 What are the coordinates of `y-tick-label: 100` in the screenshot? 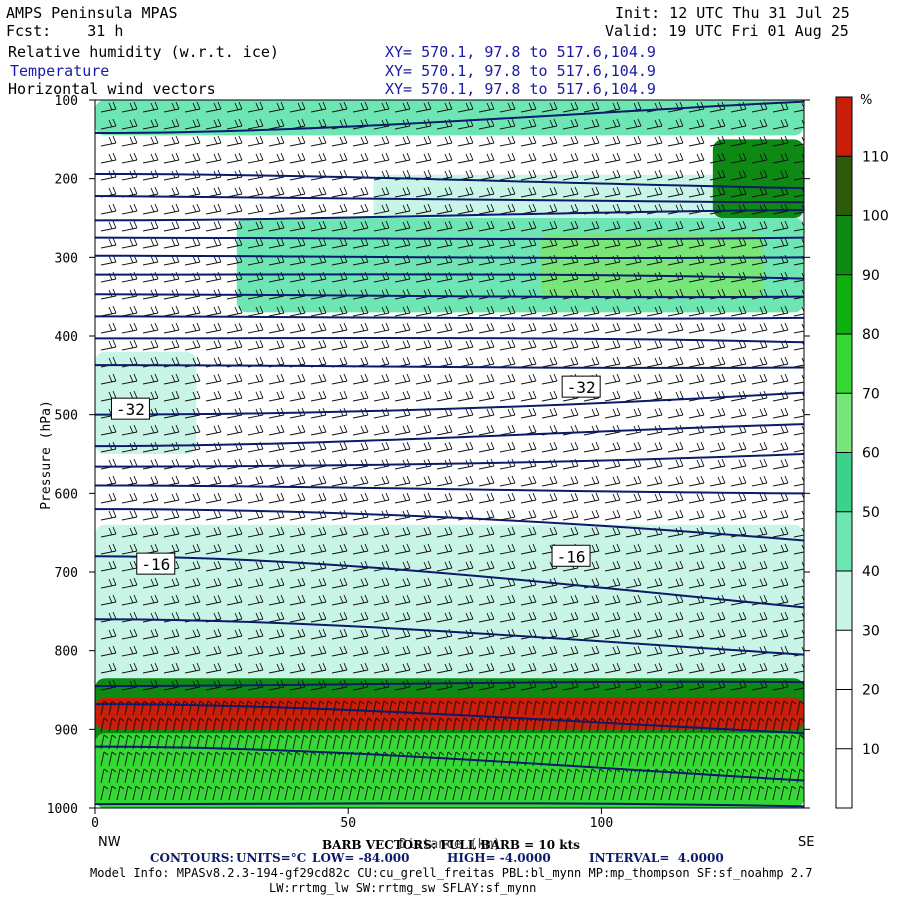 It's located at (66, 101).